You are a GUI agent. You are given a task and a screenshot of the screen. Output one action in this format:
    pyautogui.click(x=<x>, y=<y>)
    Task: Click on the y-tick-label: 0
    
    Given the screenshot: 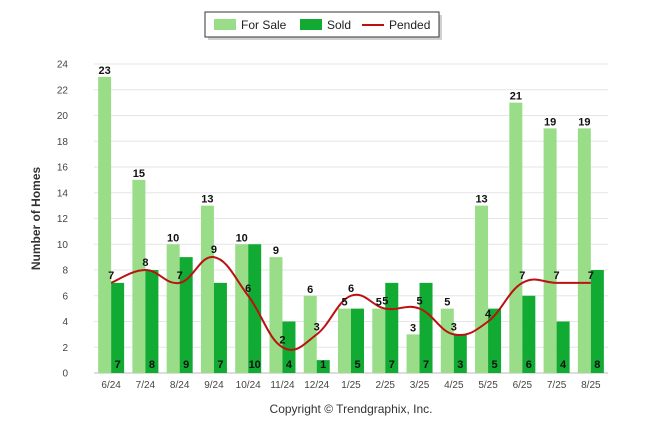 What is the action you would take?
    pyautogui.click(x=65, y=374)
    